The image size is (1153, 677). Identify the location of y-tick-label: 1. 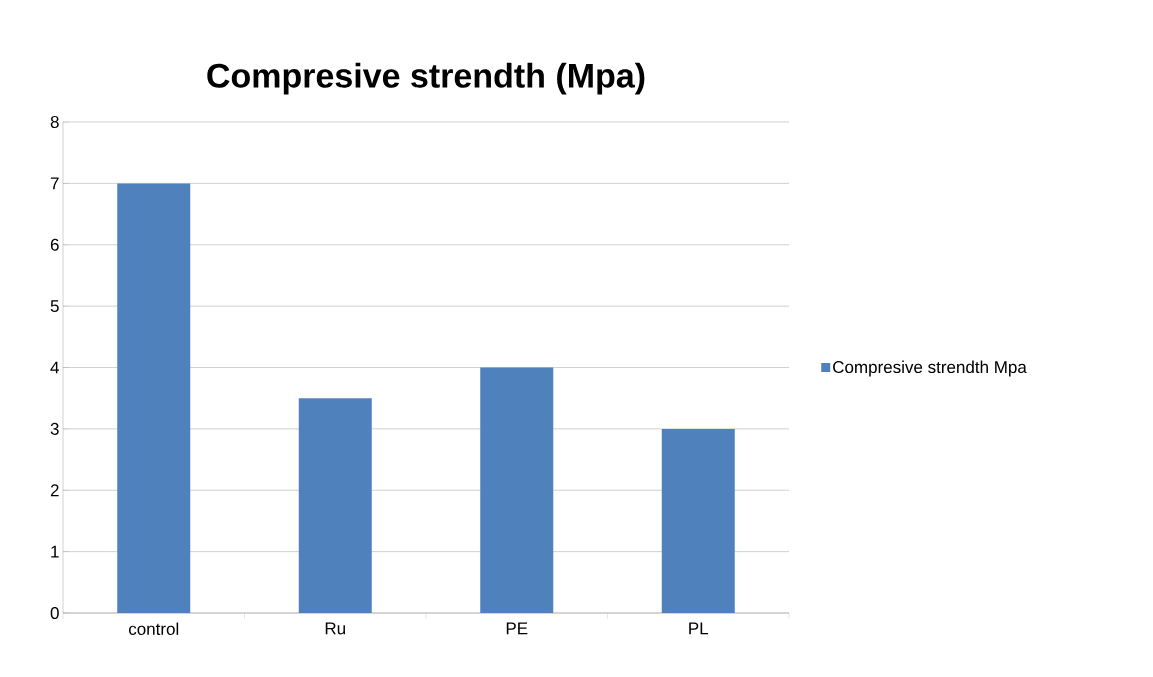
(55, 551).